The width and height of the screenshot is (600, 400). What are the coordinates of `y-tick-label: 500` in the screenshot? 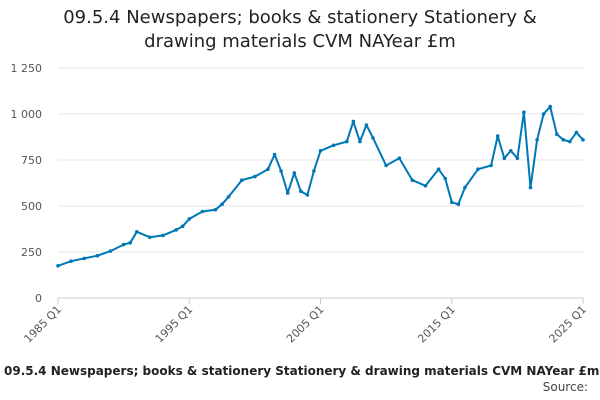 It's located at (31, 206).